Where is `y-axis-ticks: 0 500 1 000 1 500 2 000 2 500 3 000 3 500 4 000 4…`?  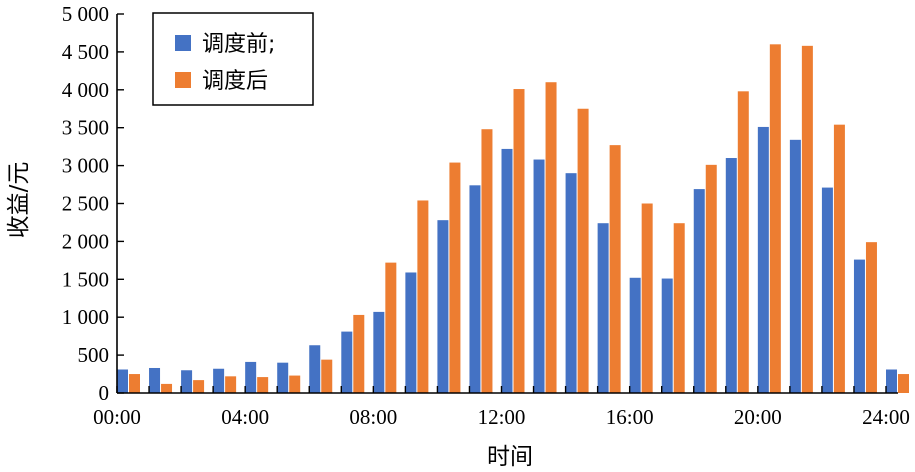 y-axis-ticks: 0 500 1 000 1 500 2 000 2 500 3 000 3 500 4 000 4… is located at coordinates (93, 203).